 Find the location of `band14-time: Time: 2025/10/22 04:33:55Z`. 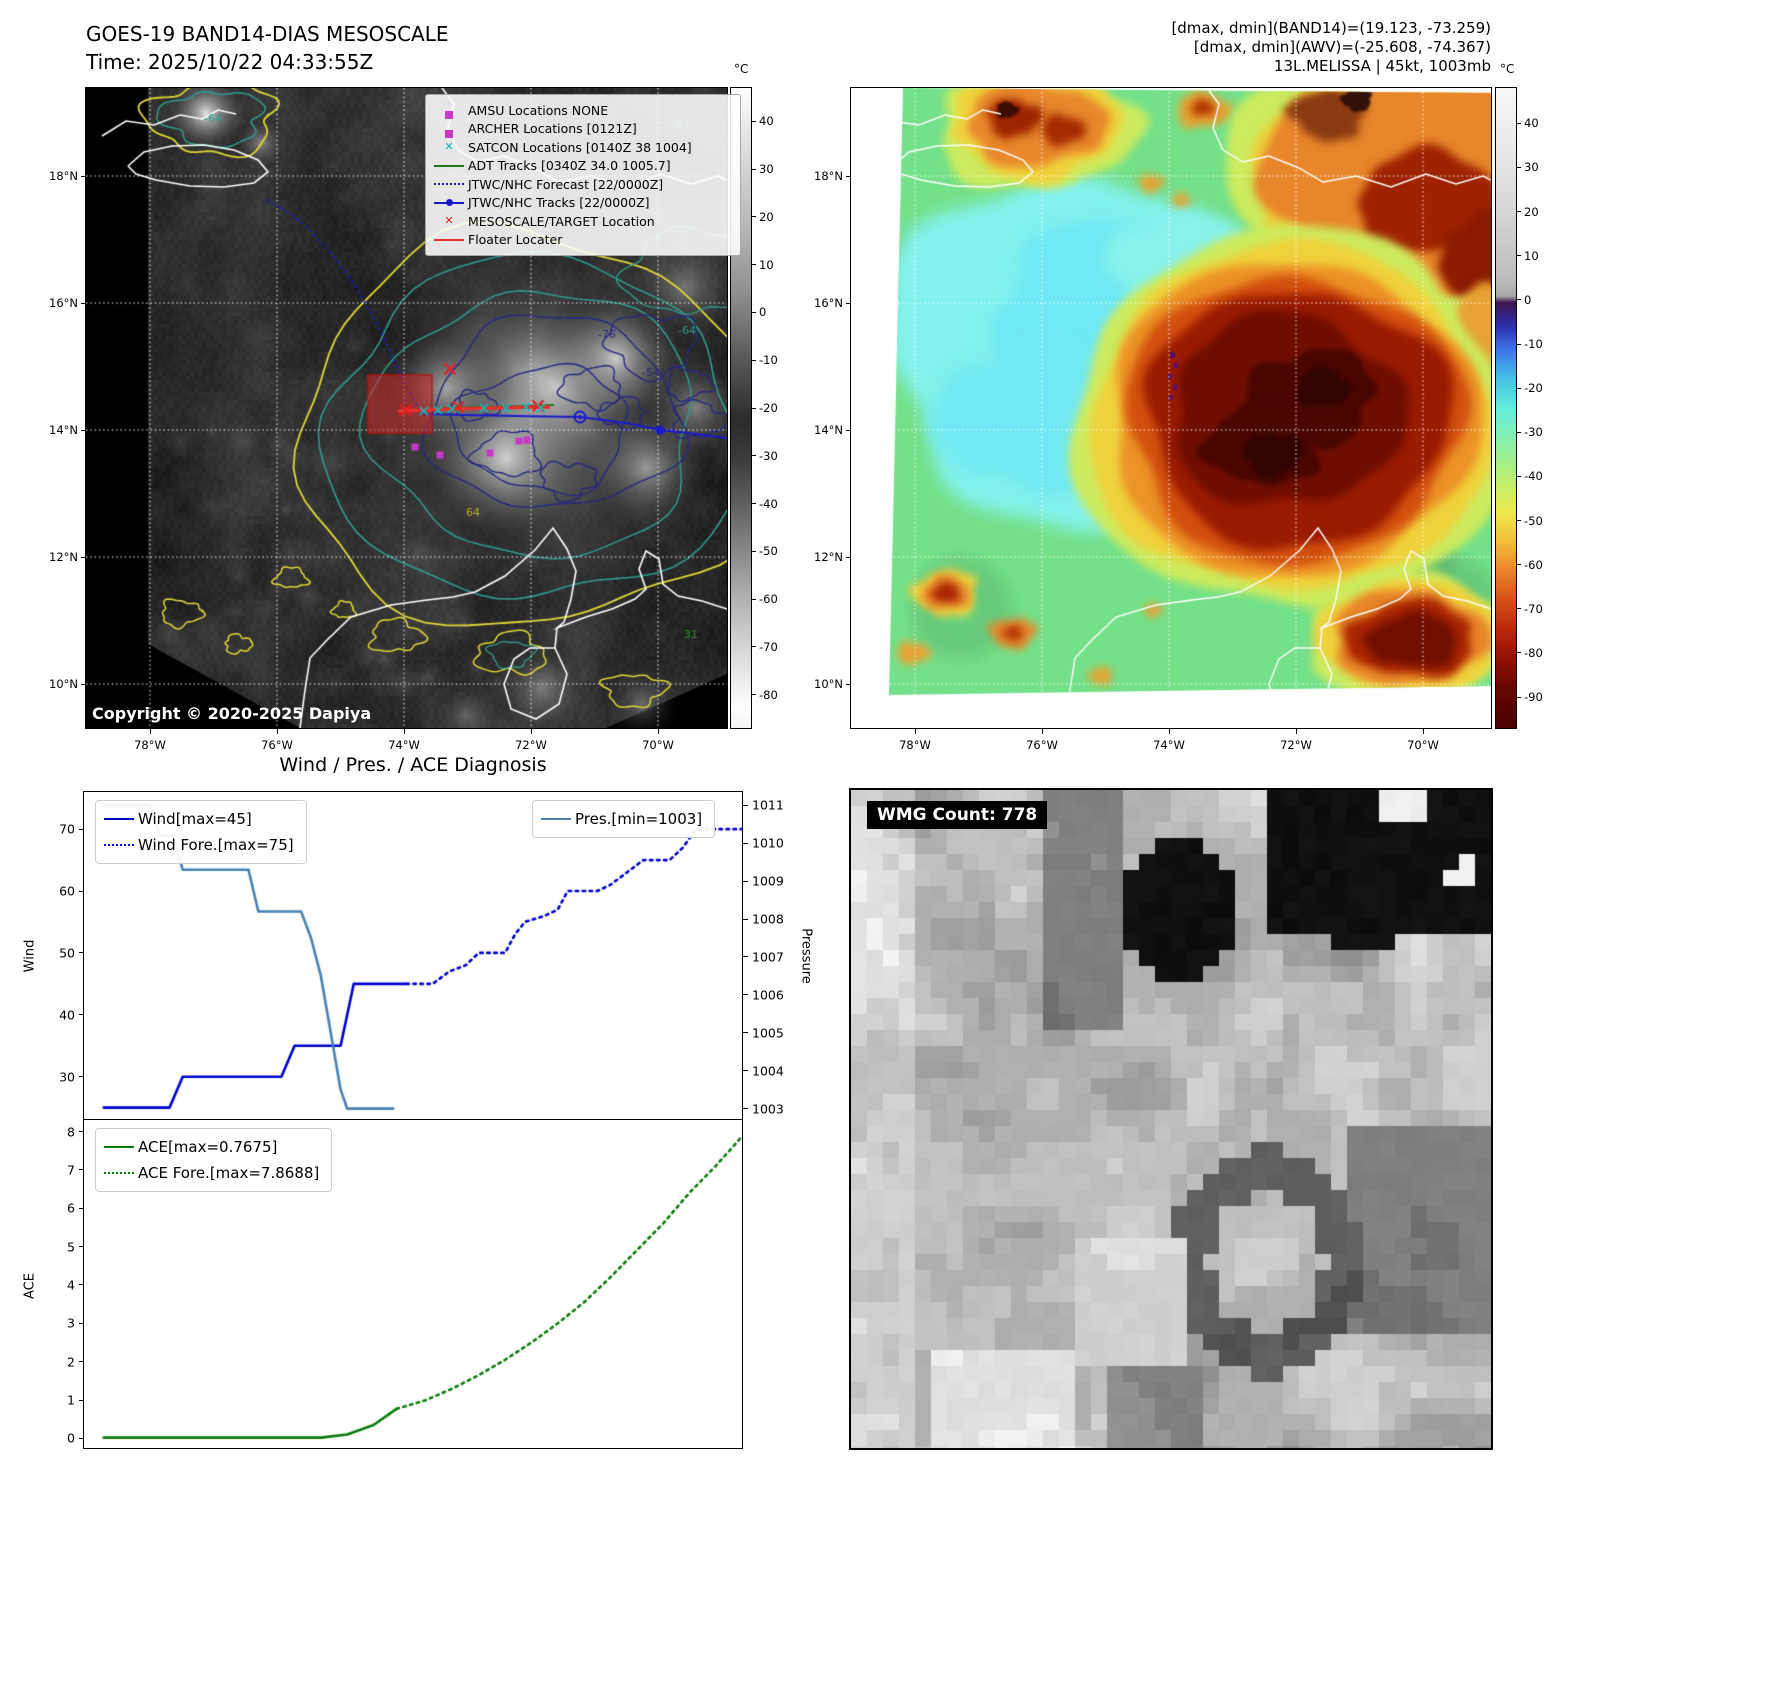

band14-time: Time: 2025/10/22 04:33:55Z is located at coordinates (230, 62).